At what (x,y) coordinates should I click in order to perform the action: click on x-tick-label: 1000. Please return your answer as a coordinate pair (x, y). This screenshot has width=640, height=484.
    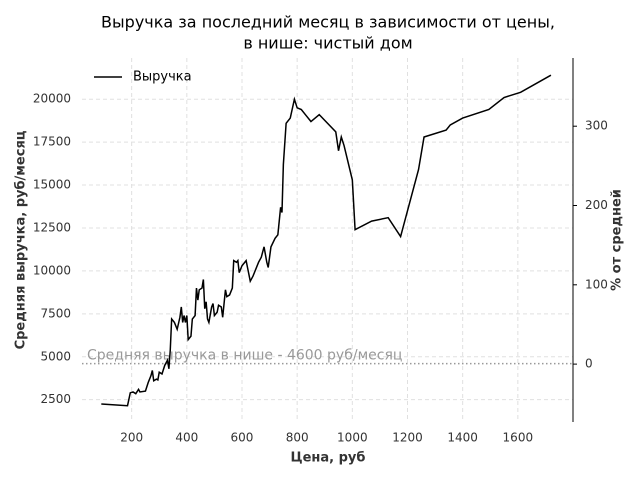
    Looking at the image, I should click on (352, 438).